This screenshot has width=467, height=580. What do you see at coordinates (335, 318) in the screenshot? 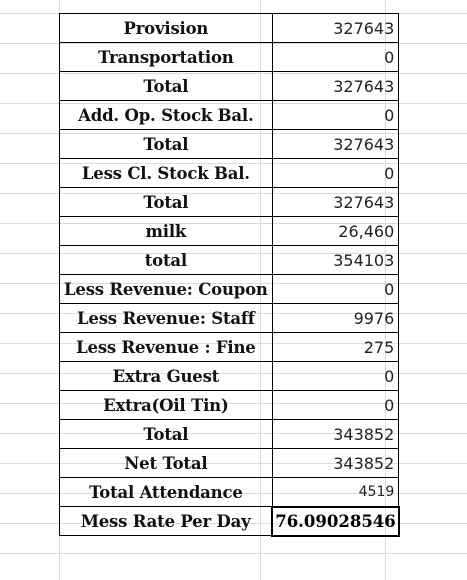
I see `row-value-cell: 9976` at bounding box center [335, 318].